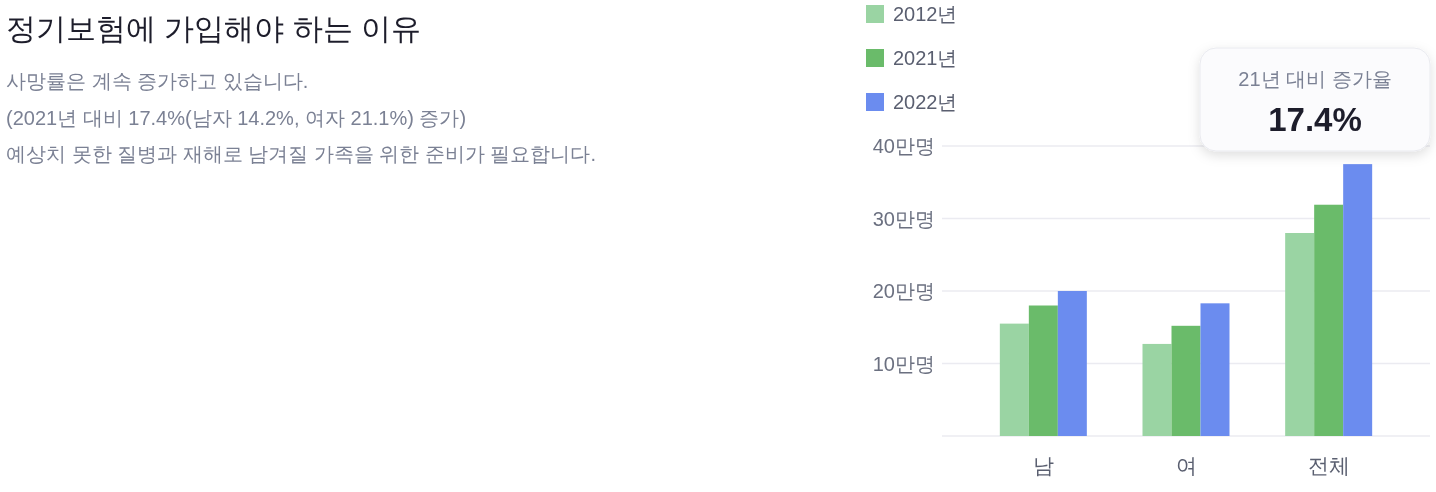 The width and height of the screenshot is (1436, 492). What do you see at coordinates (1186, 465) in the screenshot?
I see `x-tick-label: 여` at bounding box center [1186, 465].